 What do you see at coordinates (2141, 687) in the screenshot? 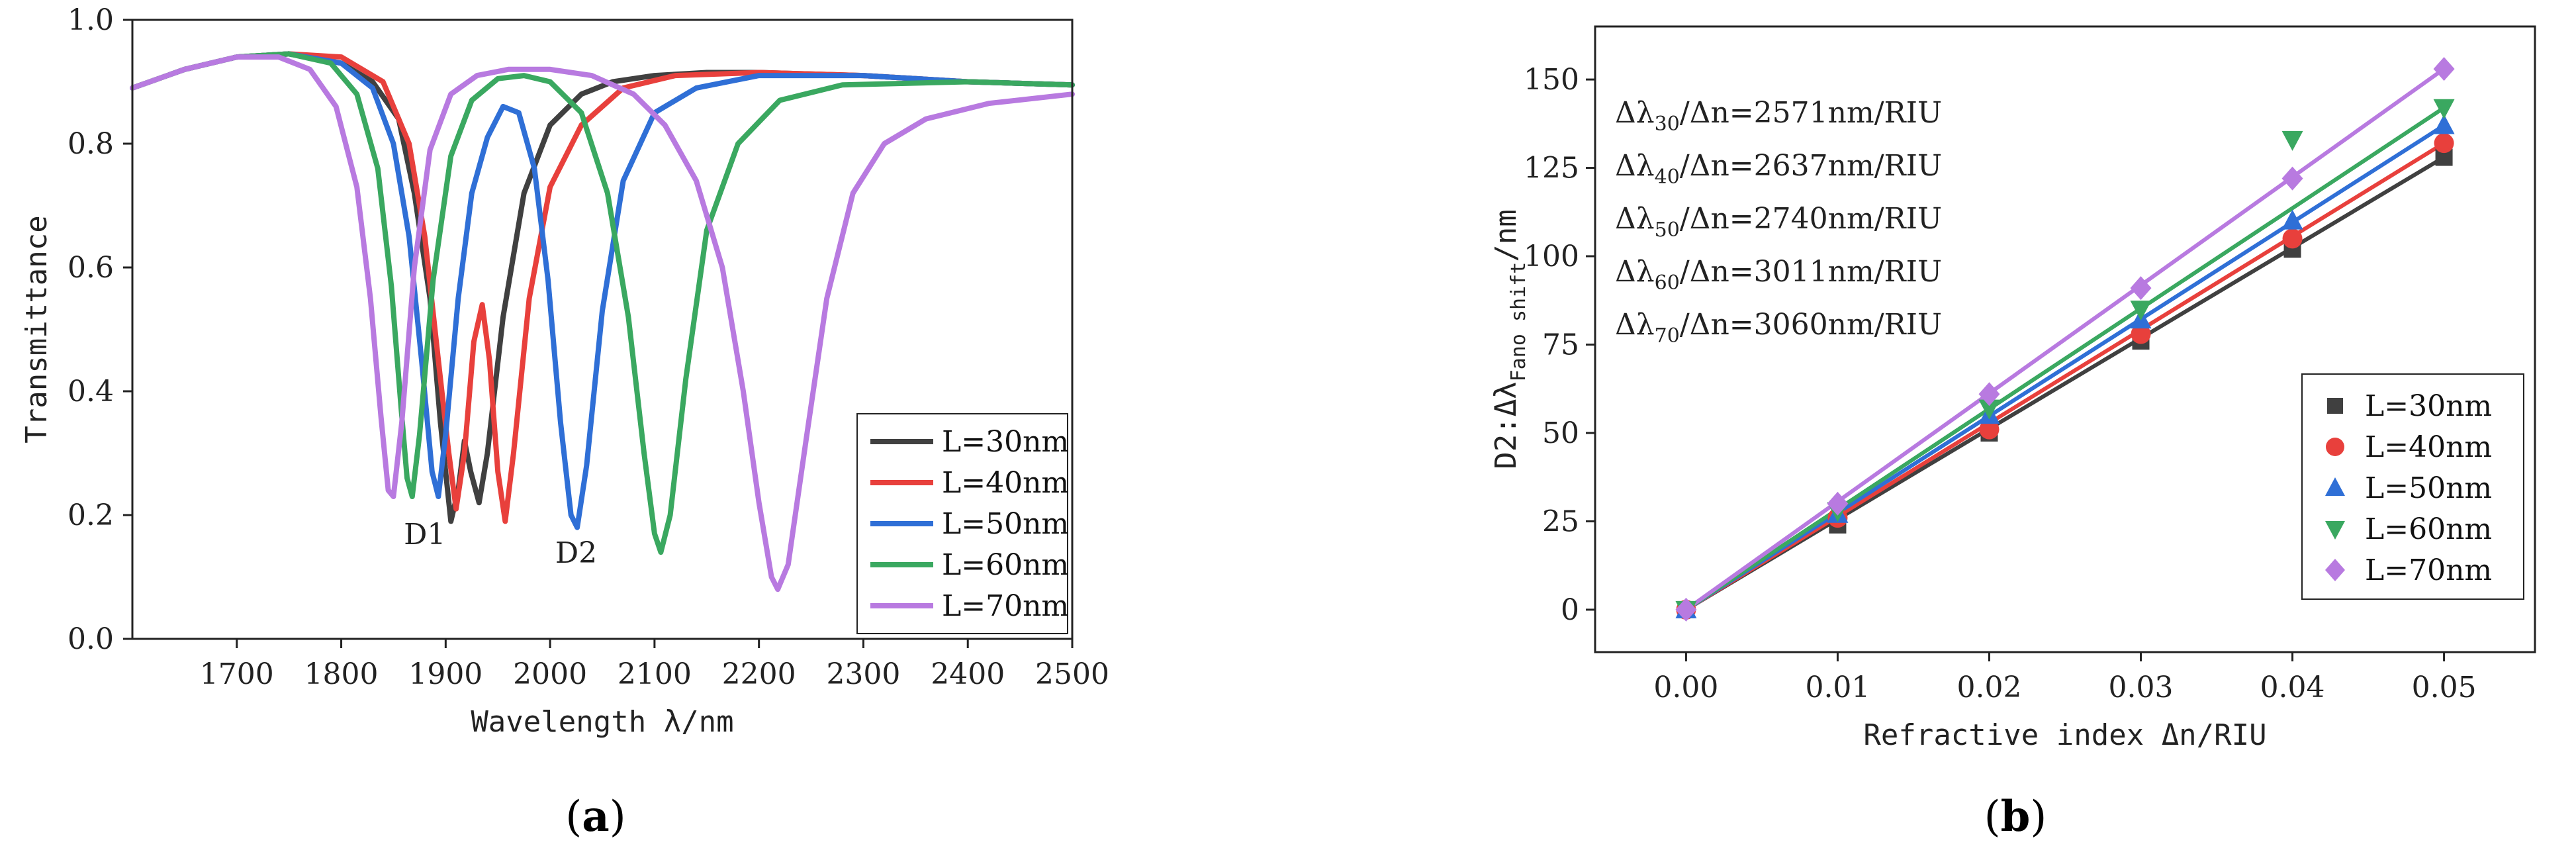
I see `x-tick-label: 0.03` at bounding box center [2141, 687].